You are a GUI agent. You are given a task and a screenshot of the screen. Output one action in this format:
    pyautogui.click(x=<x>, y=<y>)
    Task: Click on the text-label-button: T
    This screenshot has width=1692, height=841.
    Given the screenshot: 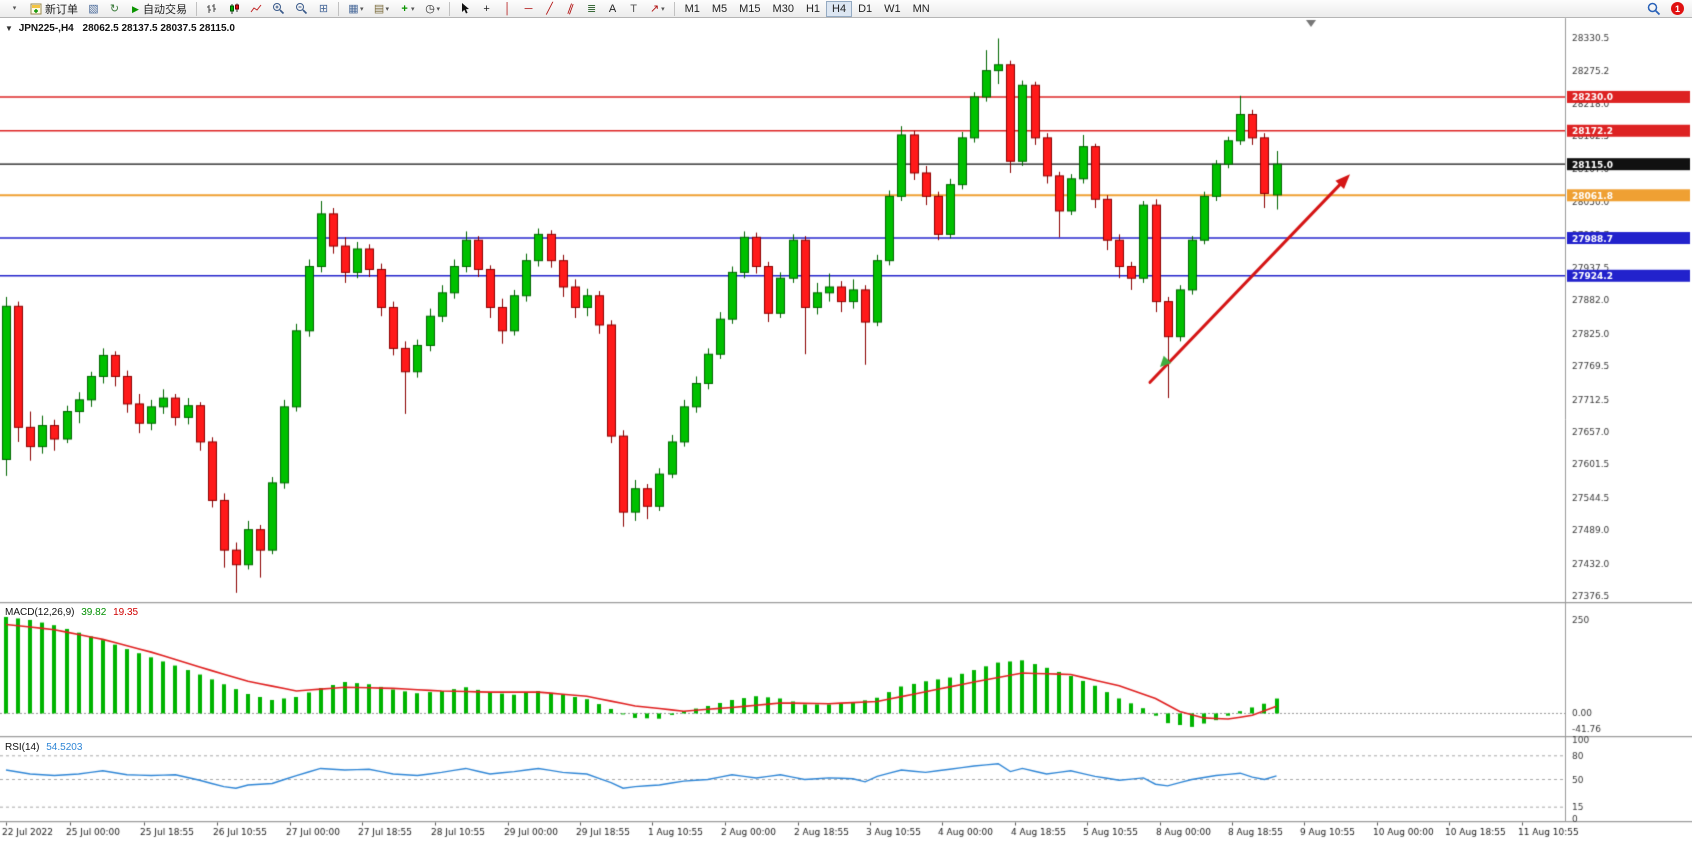 What is the action you would take?
    pyautogui.click(x=633, y=9)
    